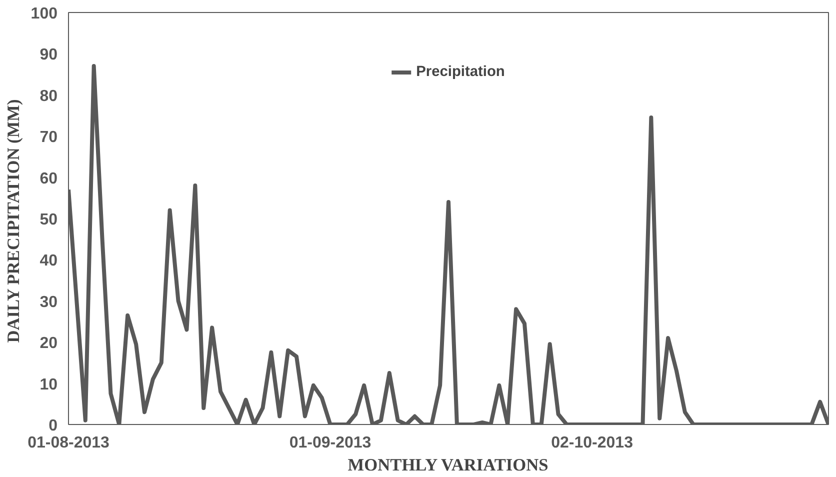 This screenshot has width=836, height=477. Describe the element at coordinates (49, 302) in the screenshot. I see `y-tick-label: 30` at that location.